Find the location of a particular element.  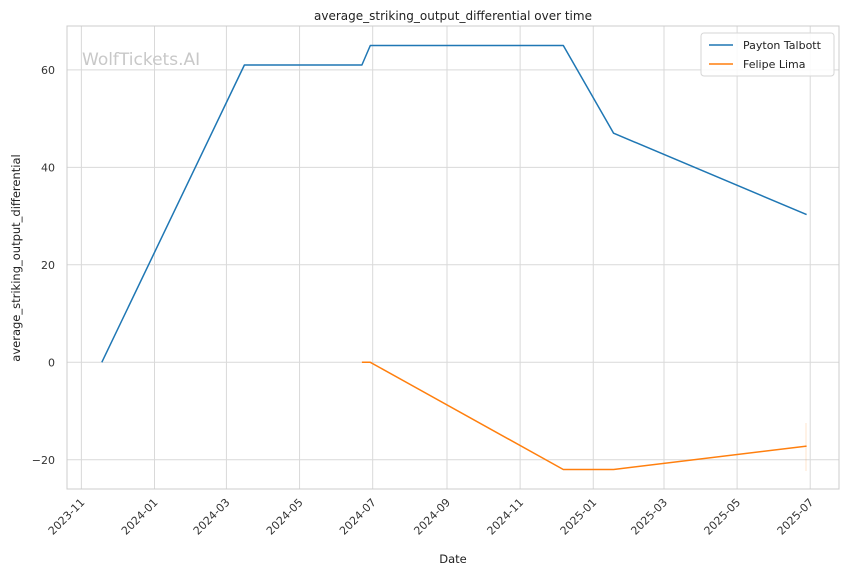

y-tick-label: 60 is located at coordinates (48, 70).